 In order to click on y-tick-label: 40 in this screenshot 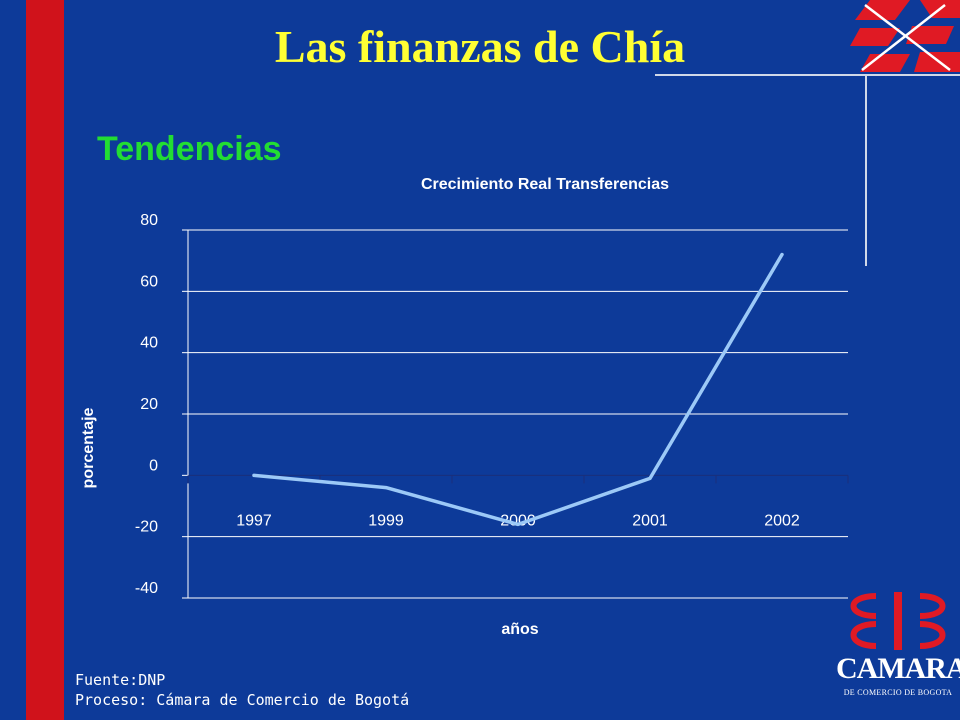, I will do `click(149, 343)`.